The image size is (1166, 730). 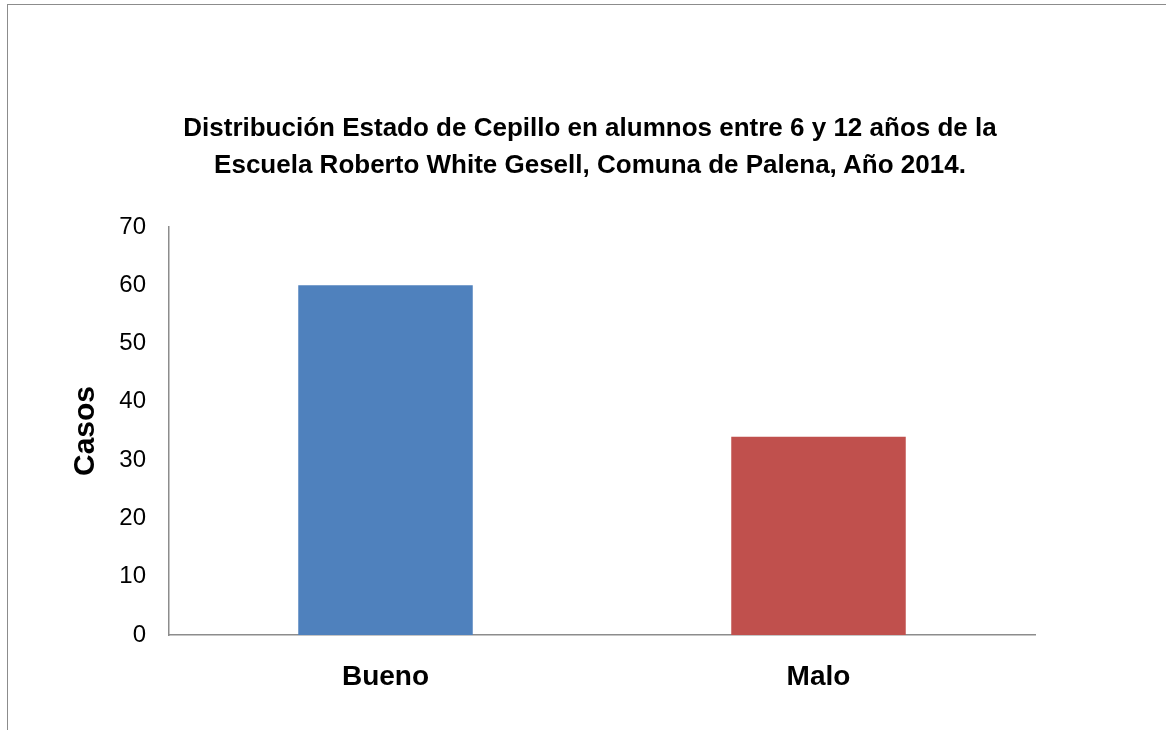 I want to click on y-tick-label: 20, so click(x=132, y=517).